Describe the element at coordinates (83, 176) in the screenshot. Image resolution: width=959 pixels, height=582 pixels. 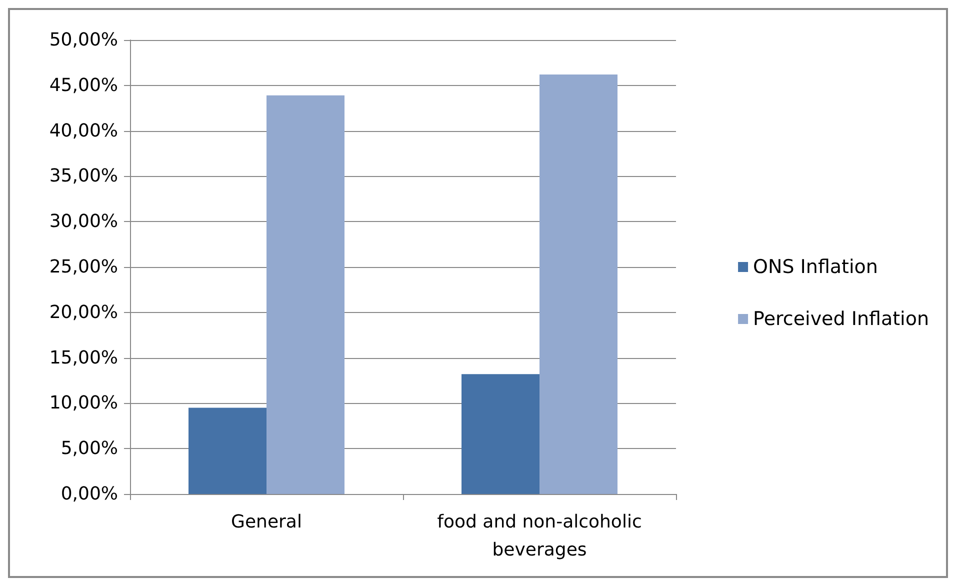
I see `y-tick-label: 35,00%` at that location.